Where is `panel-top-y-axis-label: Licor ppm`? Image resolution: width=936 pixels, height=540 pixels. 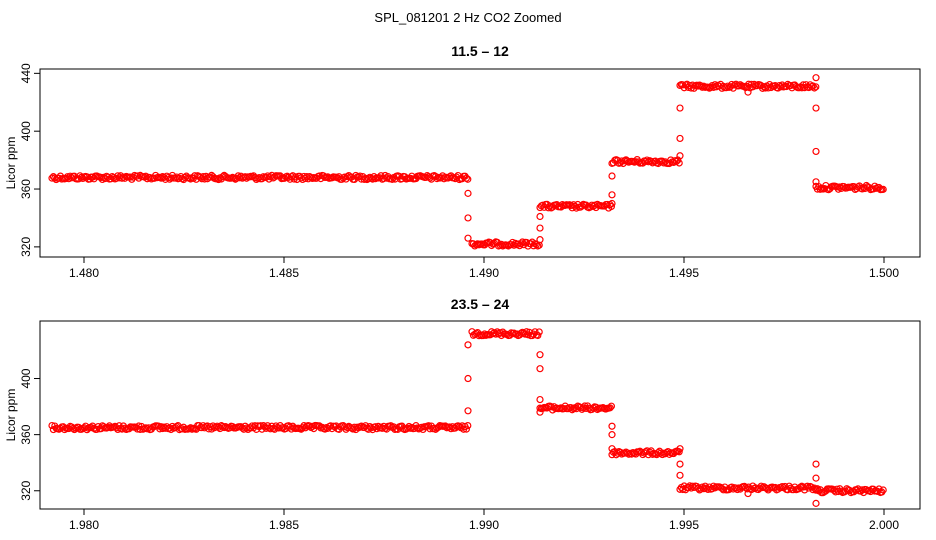 panel-top-y-axis-label: Licor ppm is located at coordinates (11, 163).